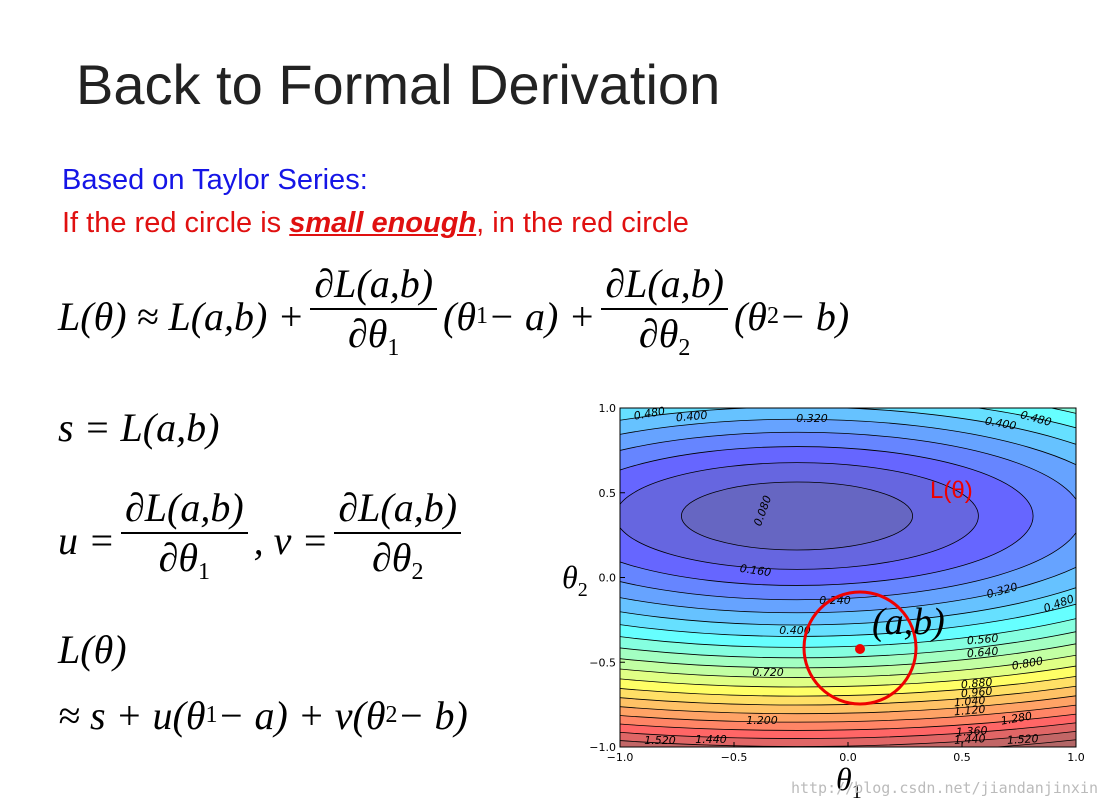  I want to click on y-tick-label: 0.0, so click(608, 578).